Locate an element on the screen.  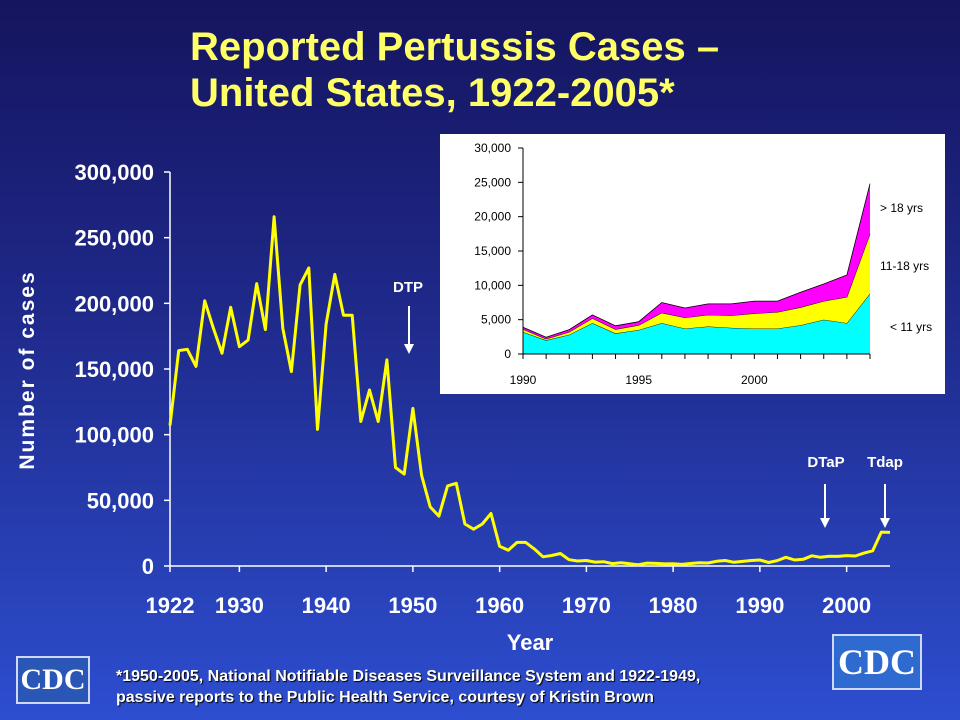
main-x-tick-label: 2000 is located at coordinates (846, 605).